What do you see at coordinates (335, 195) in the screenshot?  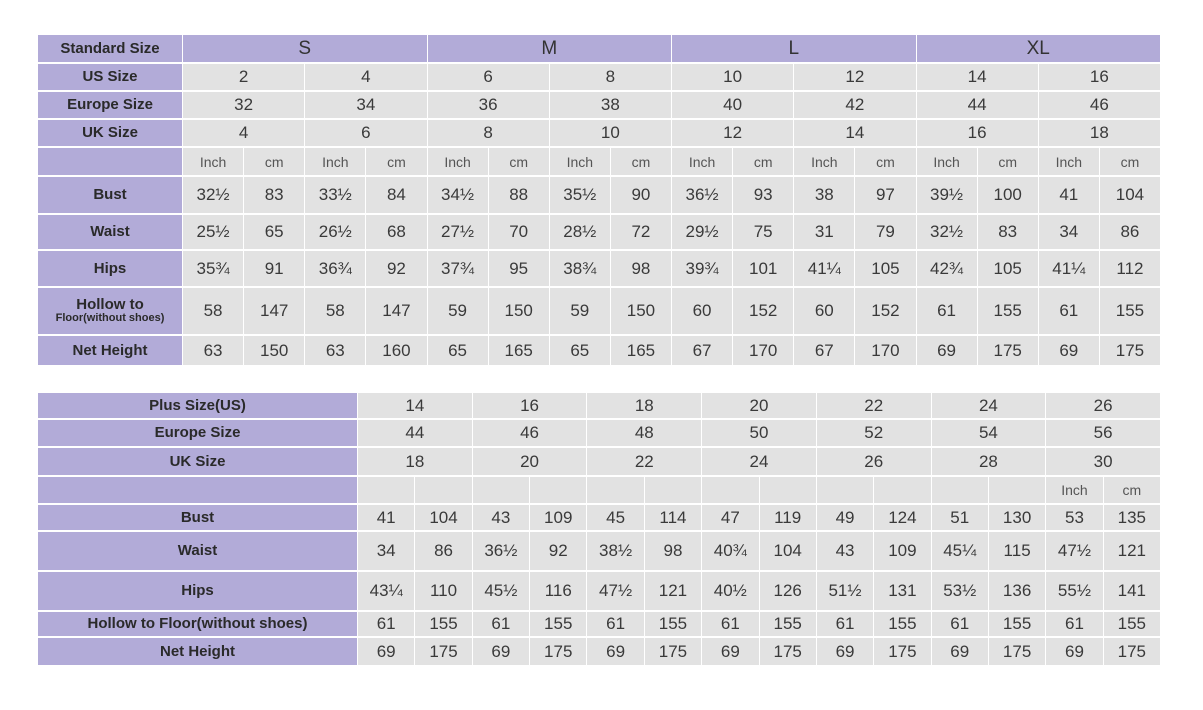 I see `measure-cell: 33½` at bounding box center [335, 195].